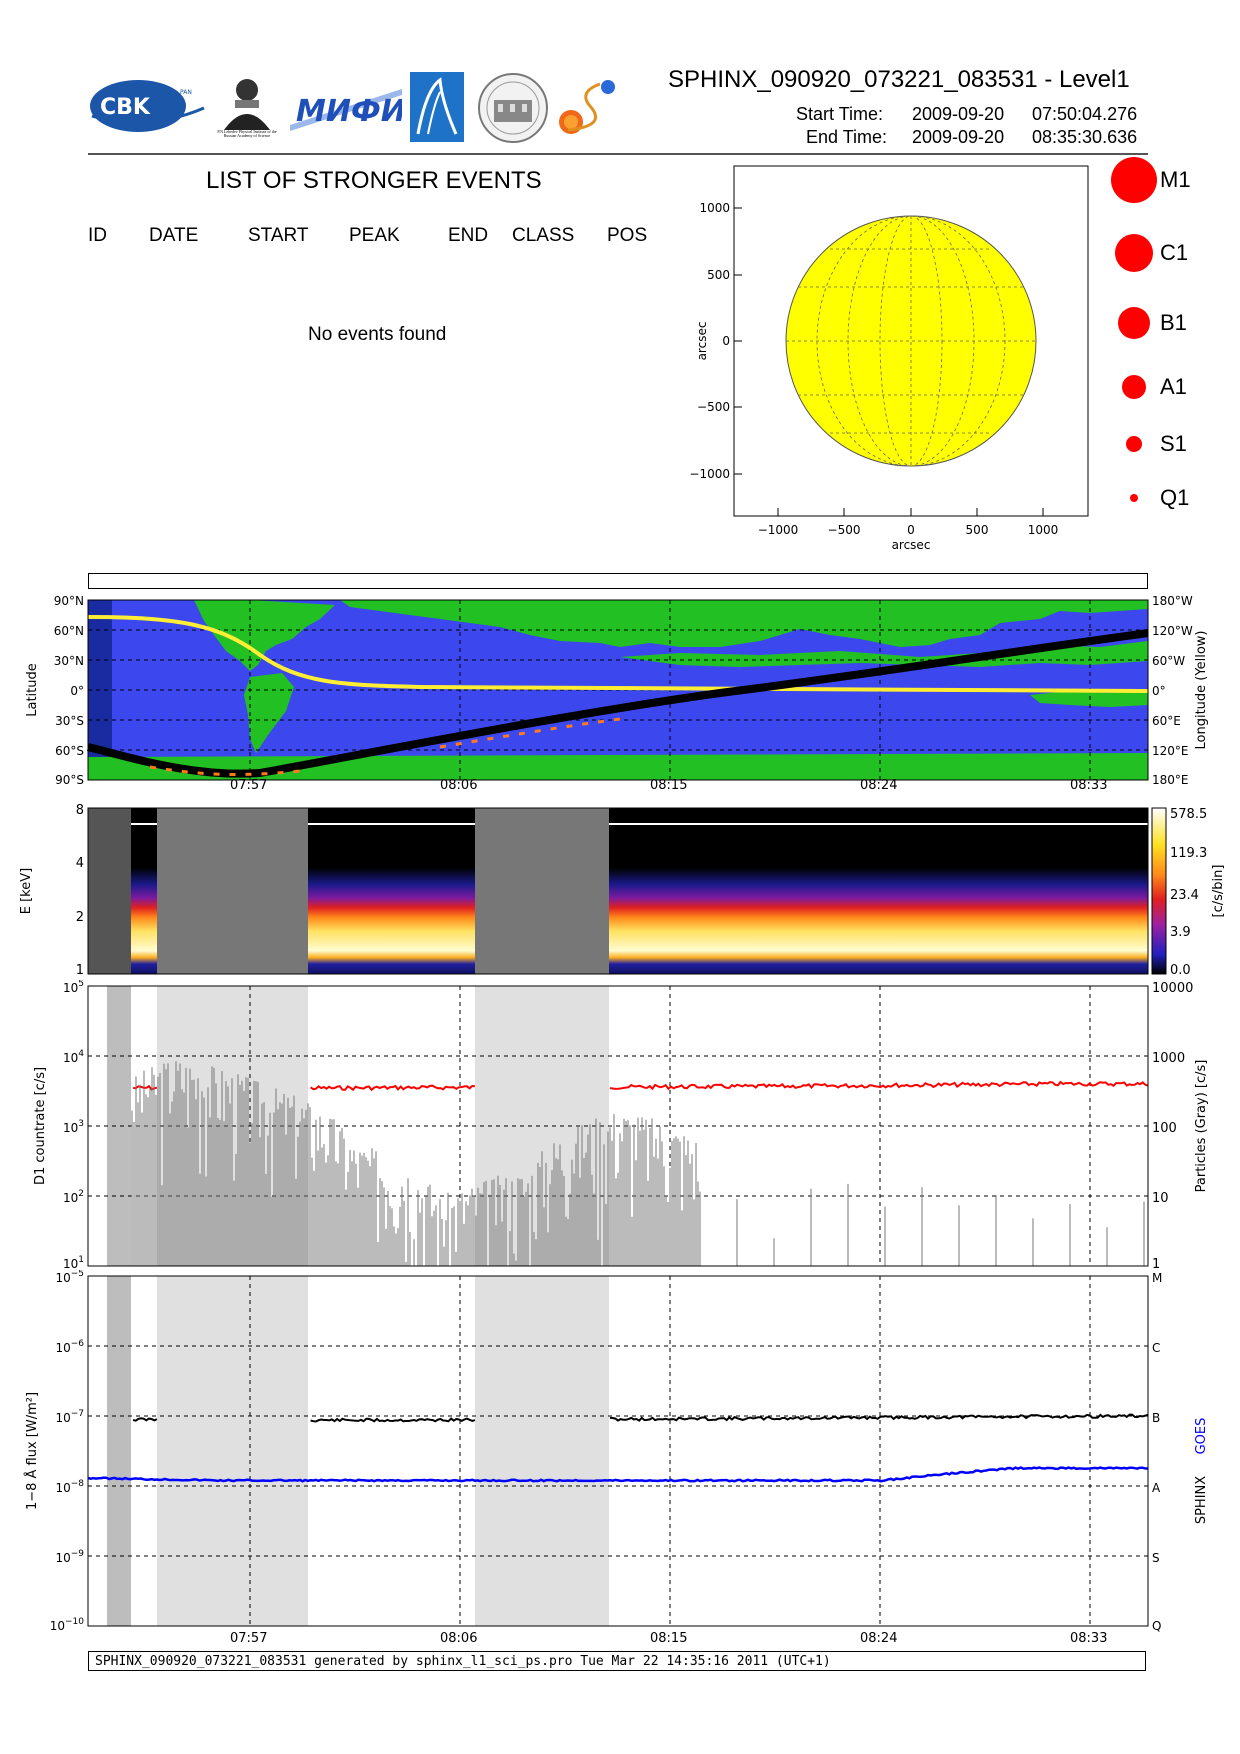 The width and height of the screenshot is (1240, 1754). Describe the element at coordinates (640, 1418) in the screenshot. I see `sphinx-flux-line` at that location.